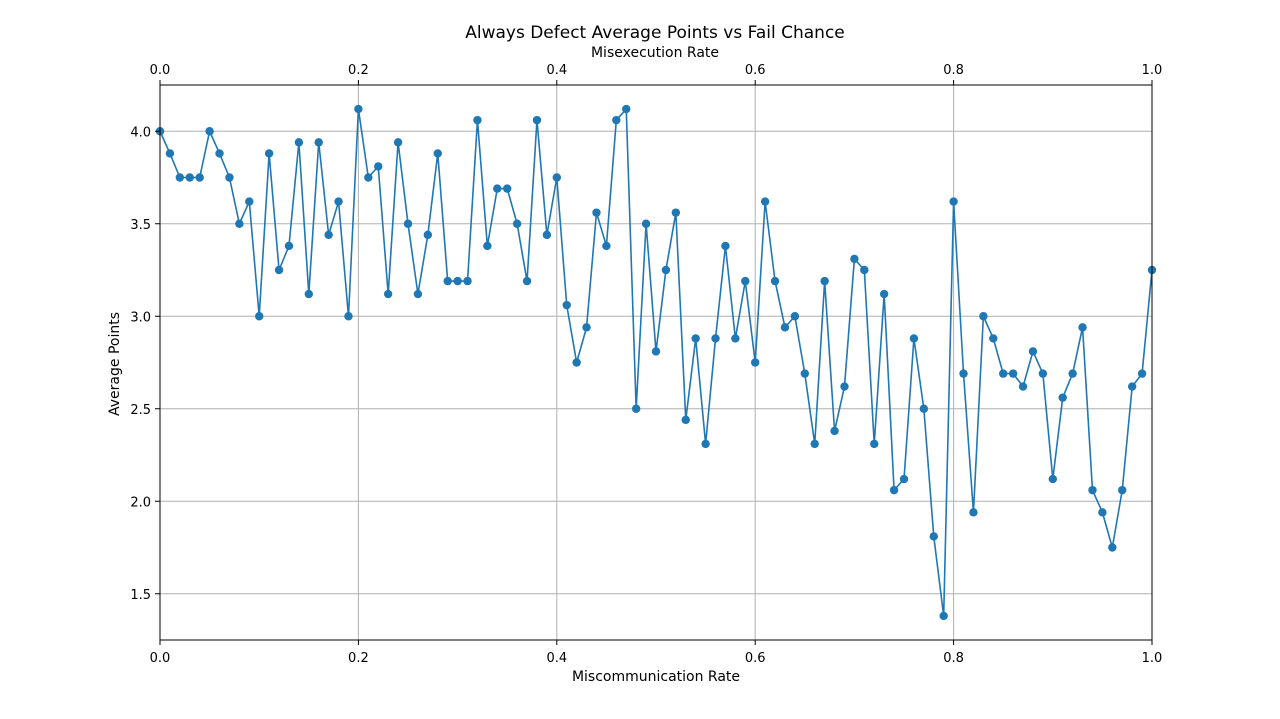 This screenshot has width=1280, height=719. What do you see at coordinates (1152, 658) in the screenshot?
I see `x-tick-label: 1.0` at bounding box center [1152, 658].